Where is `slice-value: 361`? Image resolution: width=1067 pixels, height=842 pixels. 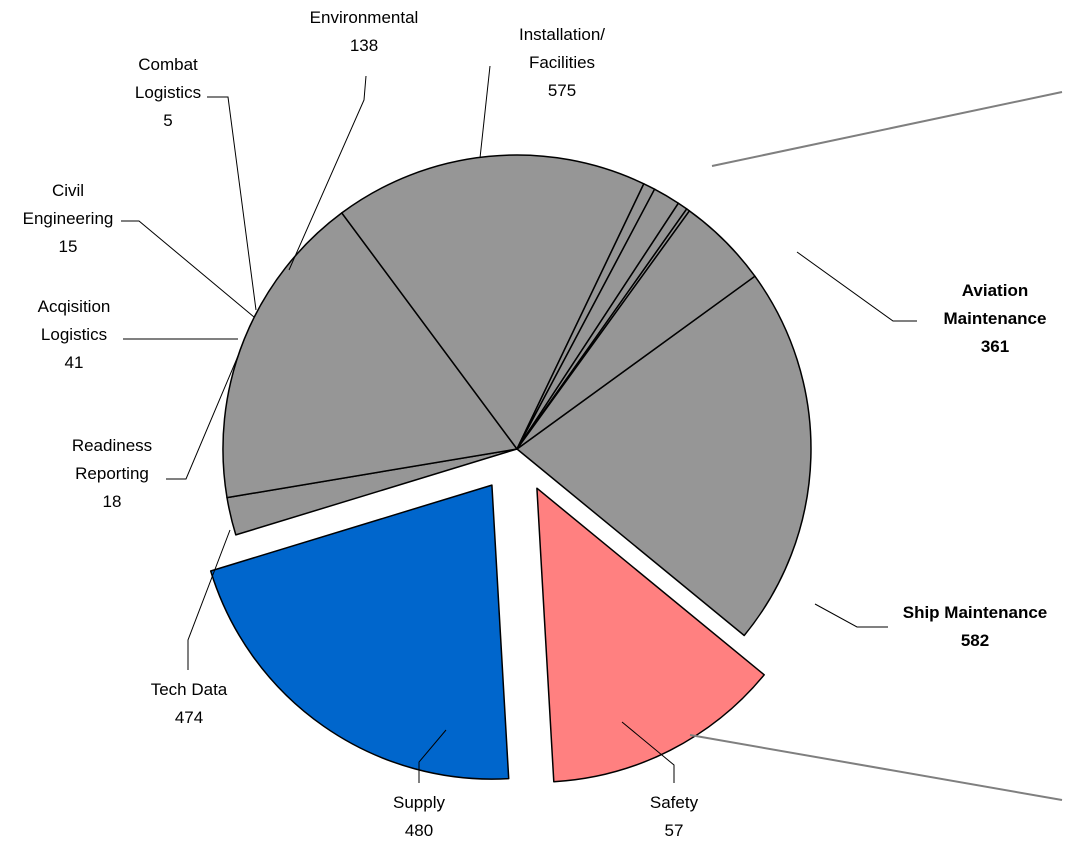
slice-value: 361 is located at coordinates (995, 346).